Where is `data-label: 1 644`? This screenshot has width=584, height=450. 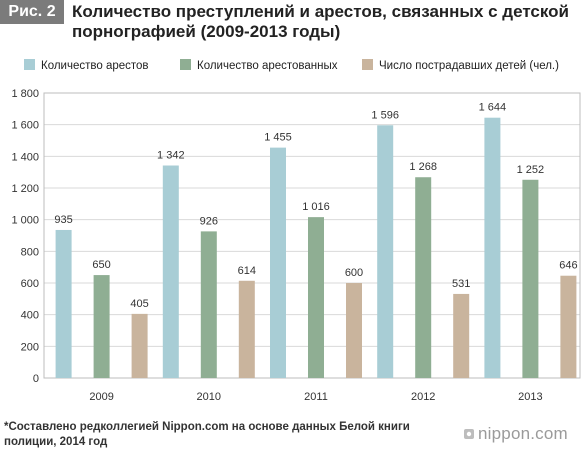 data-label: 1 644 is located at coordinates (493, 108).